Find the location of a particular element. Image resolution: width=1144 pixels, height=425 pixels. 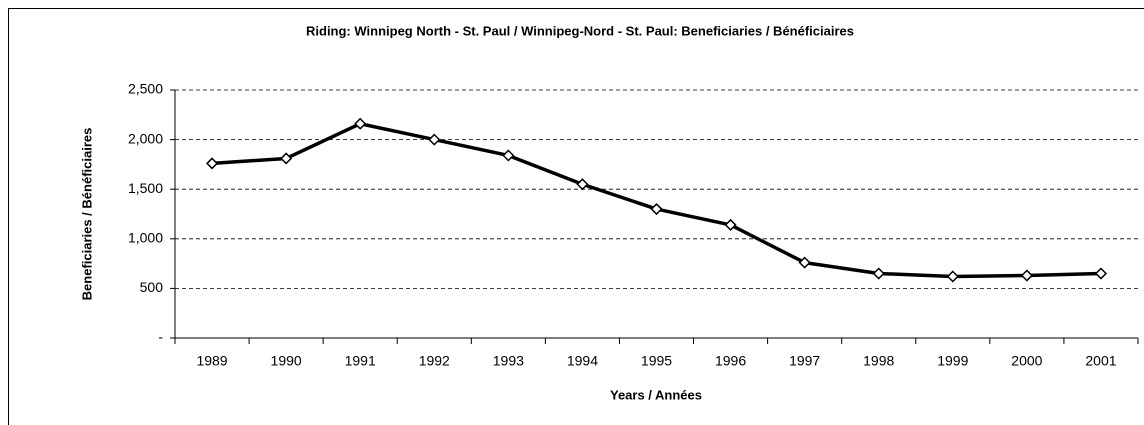

y-tick-label: 1,000 is located at coordinates (145, 238).